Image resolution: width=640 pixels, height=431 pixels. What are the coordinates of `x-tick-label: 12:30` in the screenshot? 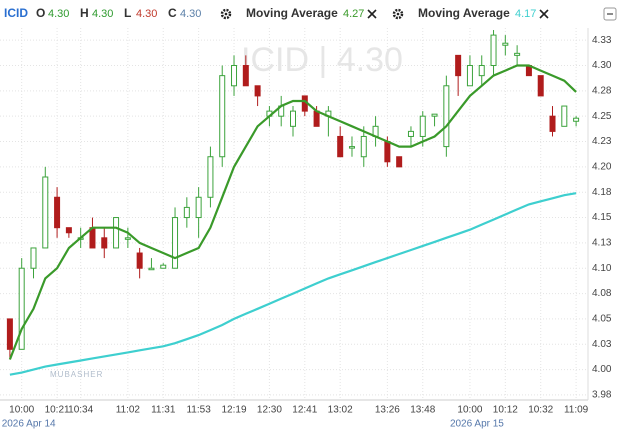 It's located at (269, 410).